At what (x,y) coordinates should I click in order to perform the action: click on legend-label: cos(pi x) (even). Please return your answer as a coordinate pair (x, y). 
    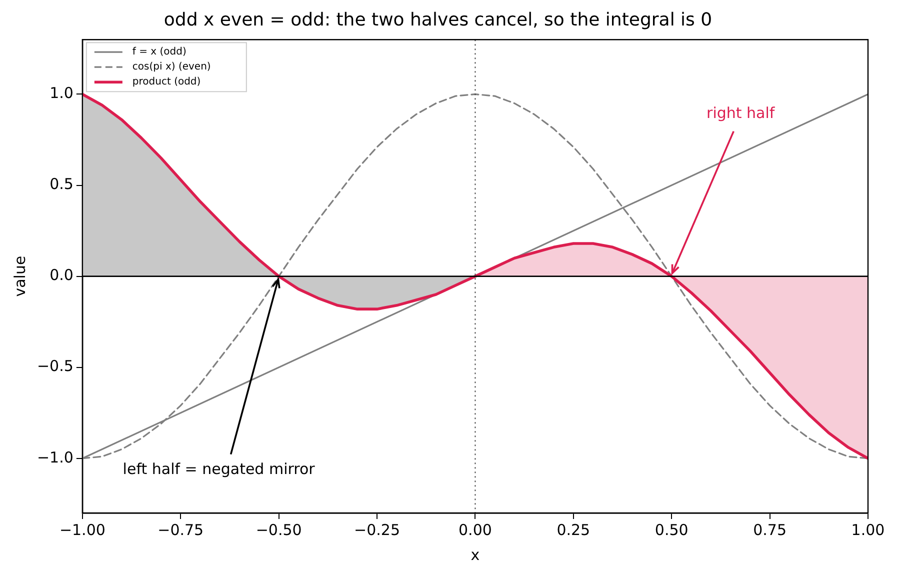
    Looking at the image, I should click on (171, 67).